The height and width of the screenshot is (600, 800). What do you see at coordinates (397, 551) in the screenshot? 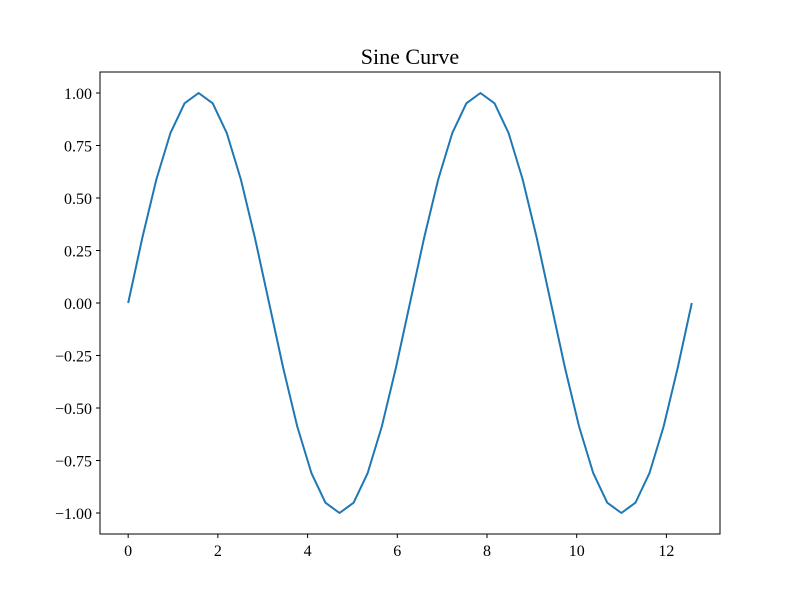
I see `x-tick-label: 6` at bounding box center [397, 551].